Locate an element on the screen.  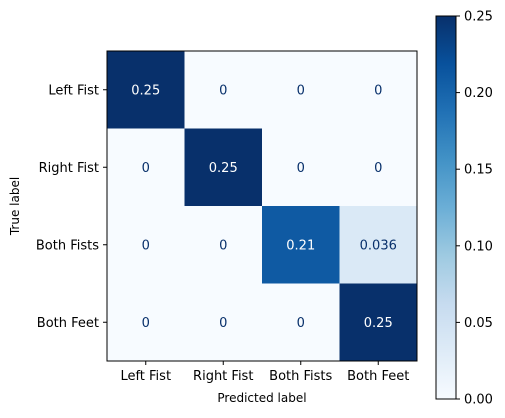
x-axis-ticks: Left Fist Right Fist Both Fists Both Feet is located at coordinates (264, 372).